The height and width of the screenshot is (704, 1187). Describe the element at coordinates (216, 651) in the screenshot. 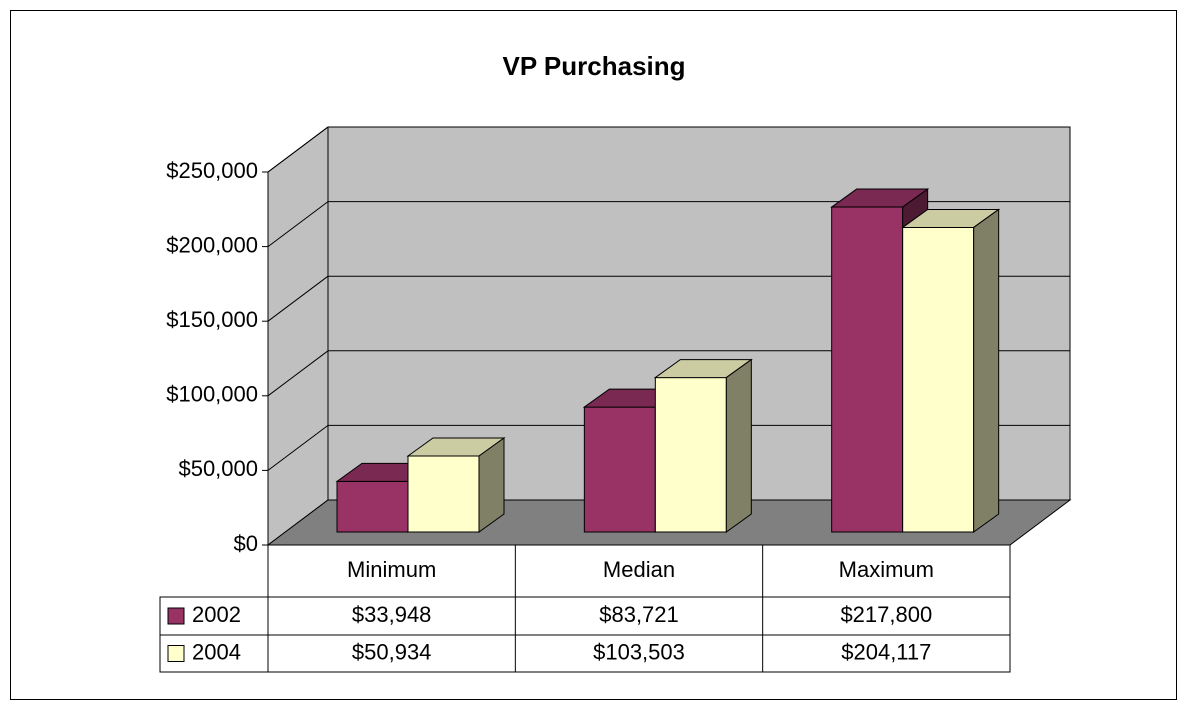

I see `legend-label: 2004` at that location.